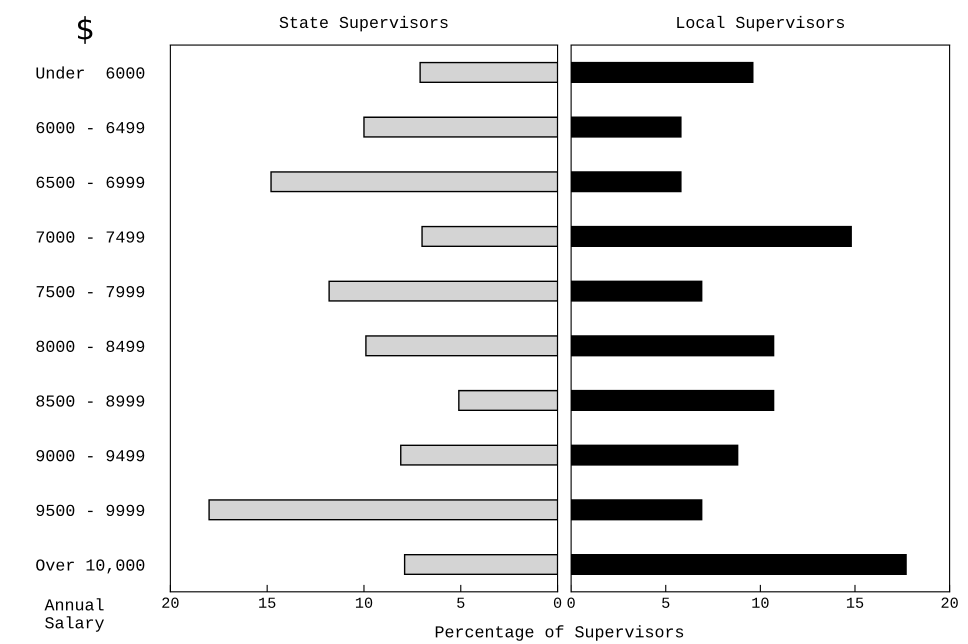  What do you see at coordinates (90, 292) in the screenshot?
I see `y-tick-label: 7500 - 7999` at bounding box center [90, 292].